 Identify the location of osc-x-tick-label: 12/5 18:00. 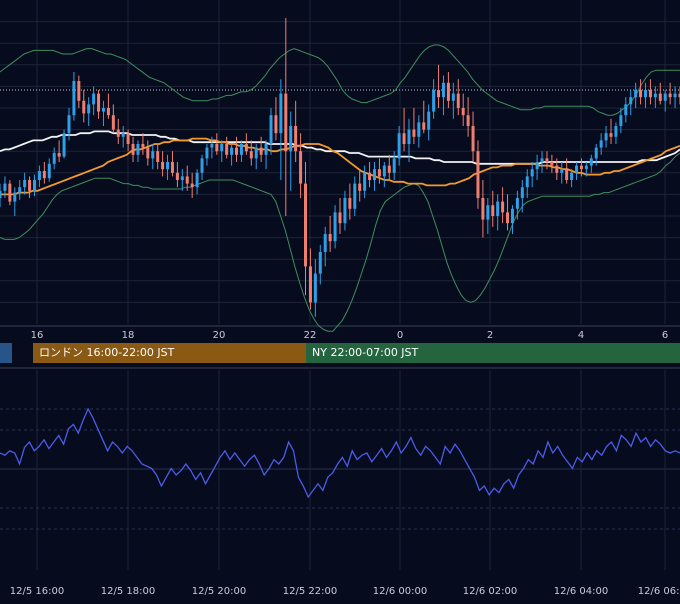
(128, 591).